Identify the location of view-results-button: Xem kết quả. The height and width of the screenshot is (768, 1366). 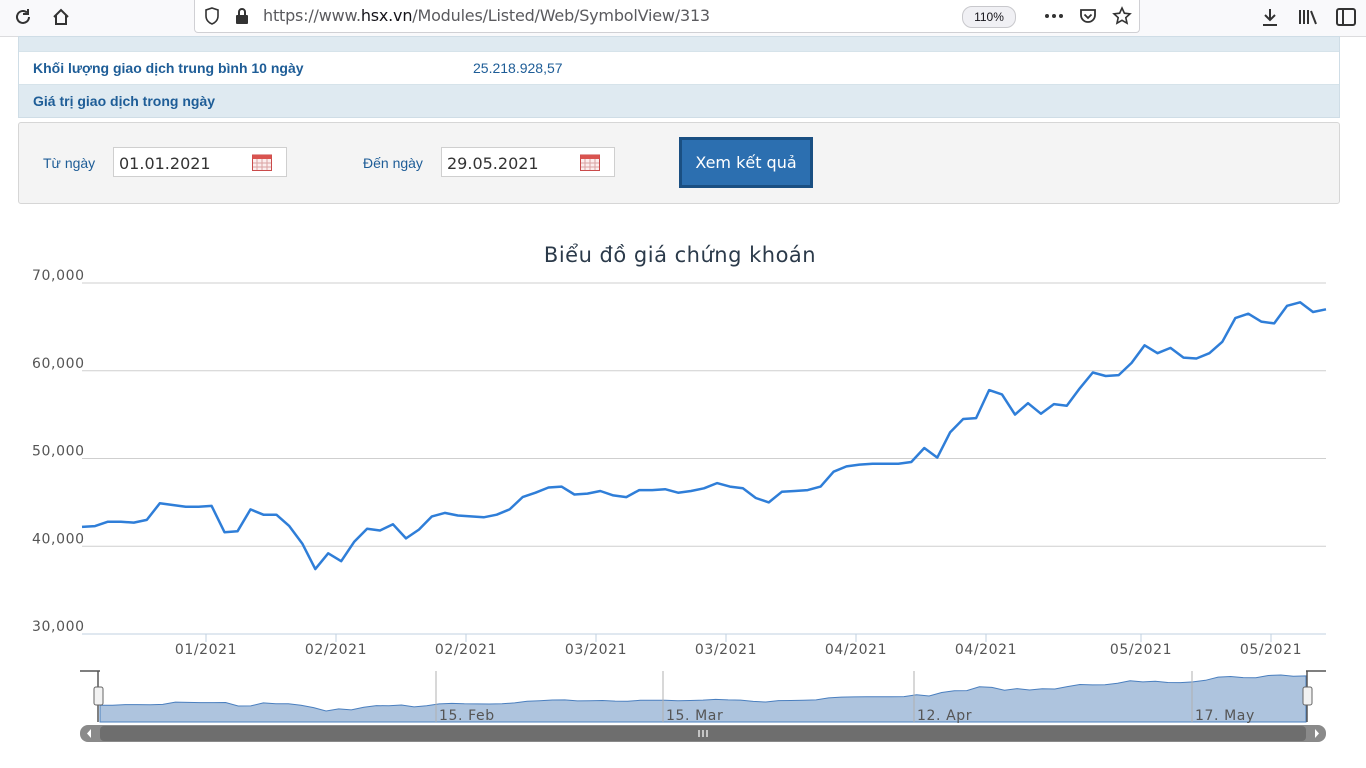
(746, 162).